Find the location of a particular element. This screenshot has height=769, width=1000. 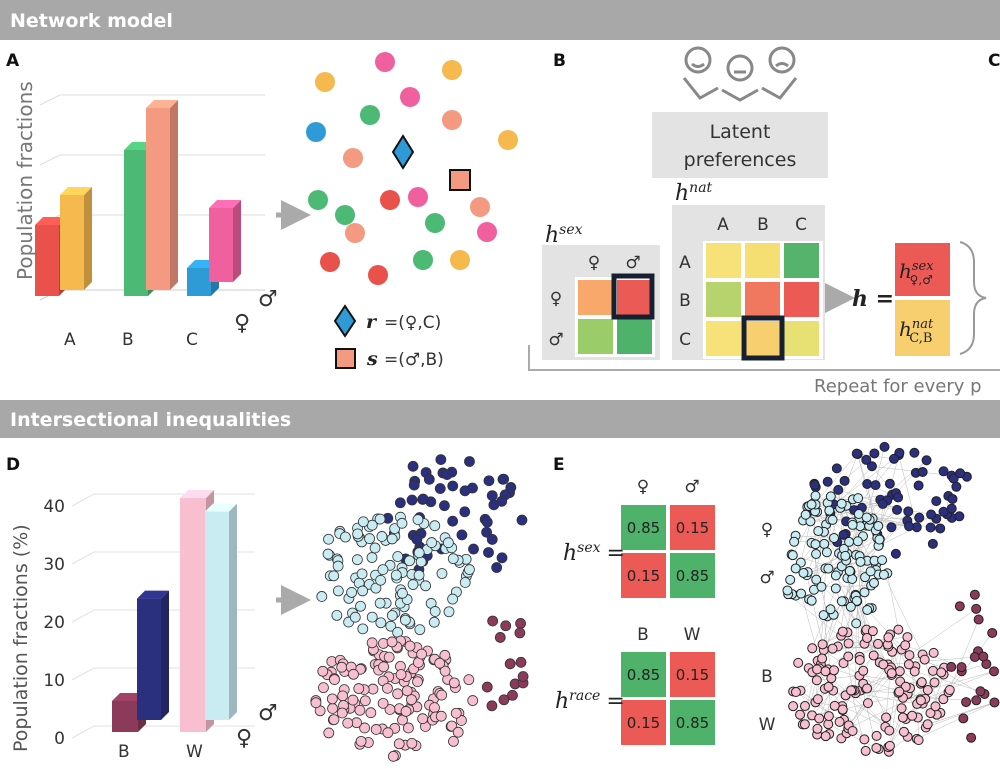

bar-b-male-top is located at coordinates (162, 104).